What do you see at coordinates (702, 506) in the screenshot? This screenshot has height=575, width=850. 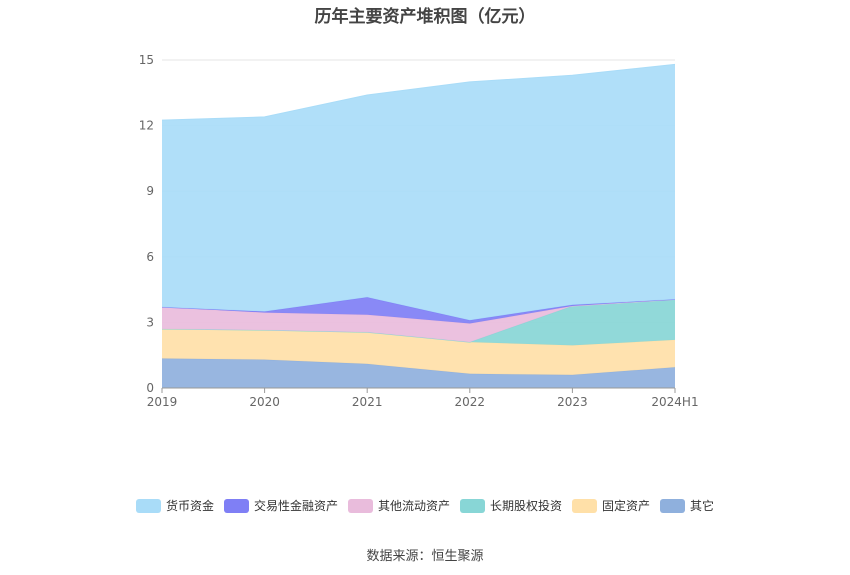 I see `legend-label: 其它` at bounding box center [702, 506].